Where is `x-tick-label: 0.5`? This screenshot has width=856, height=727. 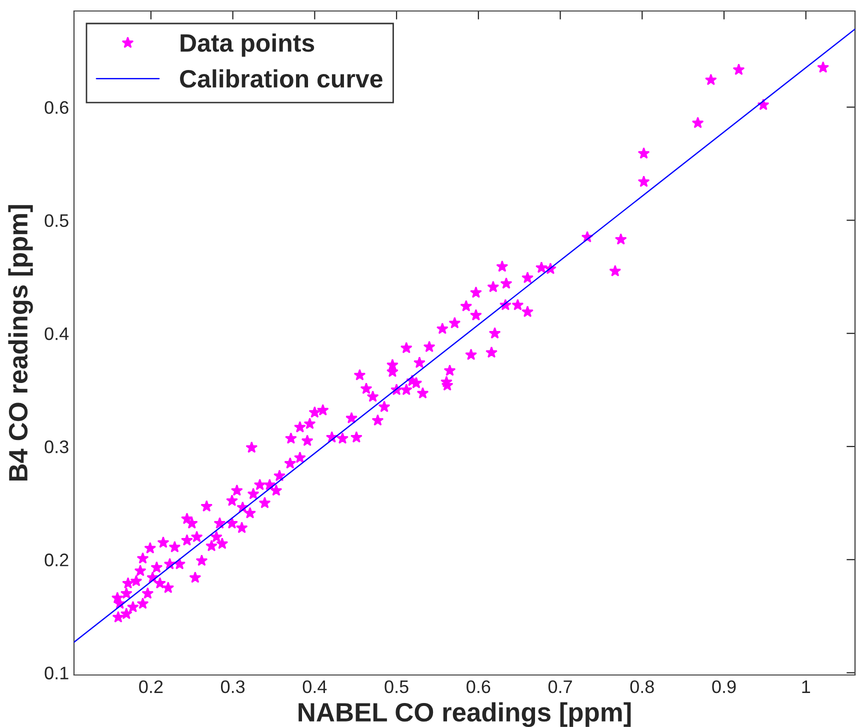
x-tick-label: 0.5 is located at coordinates (396, 687).